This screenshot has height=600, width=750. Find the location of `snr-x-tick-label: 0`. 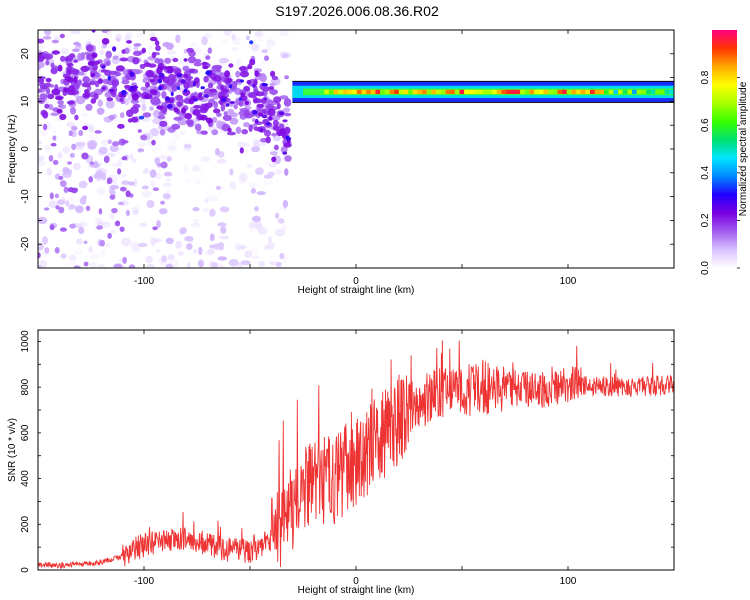

snr-x-tick-label: 0 is located at coordinates (356, 581).